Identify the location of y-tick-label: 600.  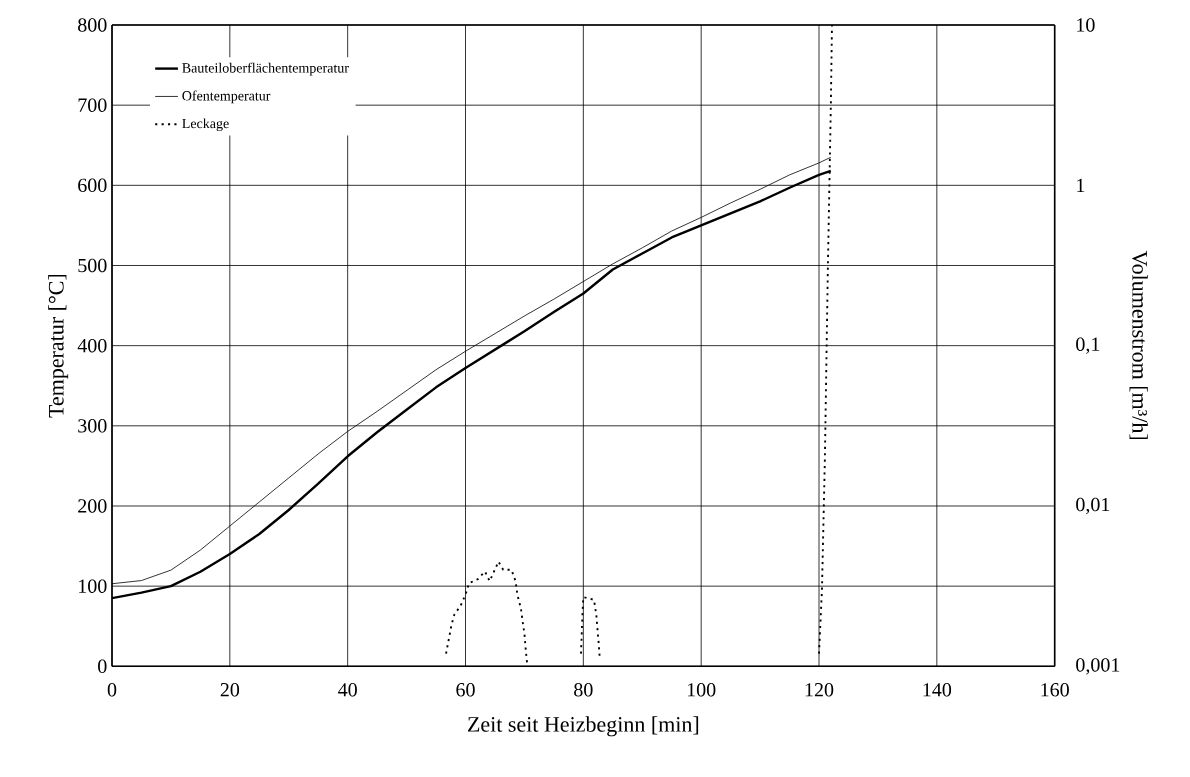
(92, 185).